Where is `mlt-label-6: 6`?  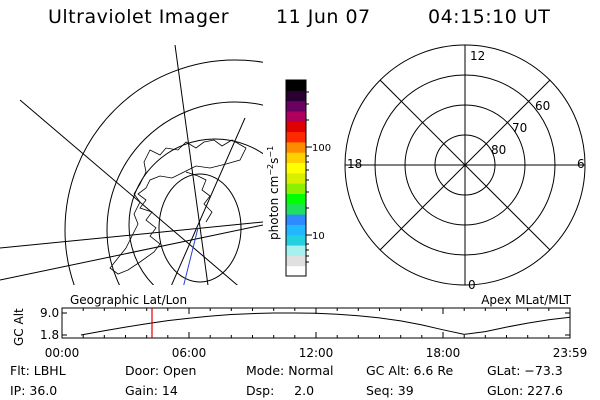
mlt-label-6: 6 is located at coordinates (581, 164).